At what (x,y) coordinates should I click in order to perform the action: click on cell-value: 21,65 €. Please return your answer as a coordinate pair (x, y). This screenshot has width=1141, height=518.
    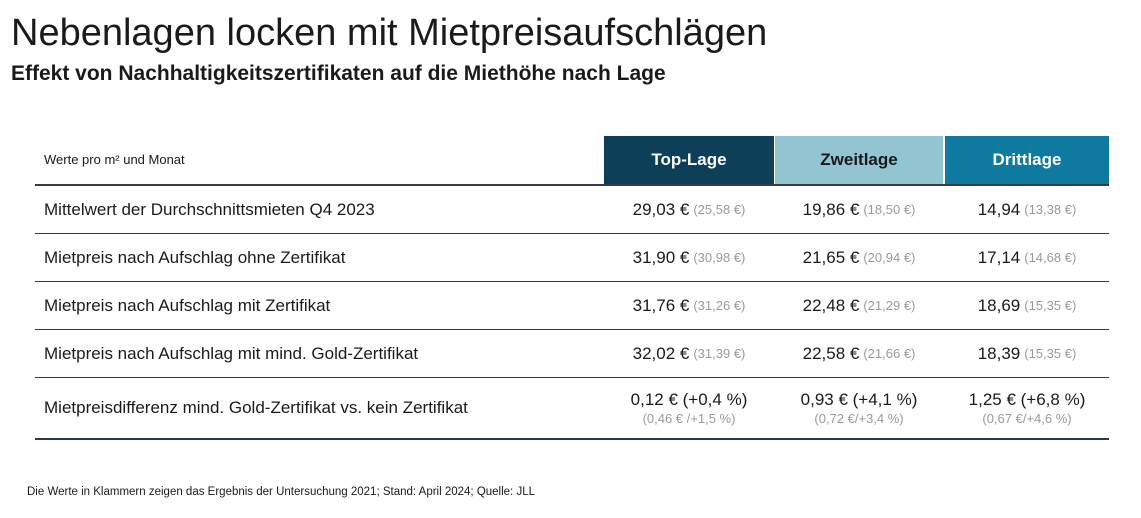
    Looking at the image, I should click on (831, 257).